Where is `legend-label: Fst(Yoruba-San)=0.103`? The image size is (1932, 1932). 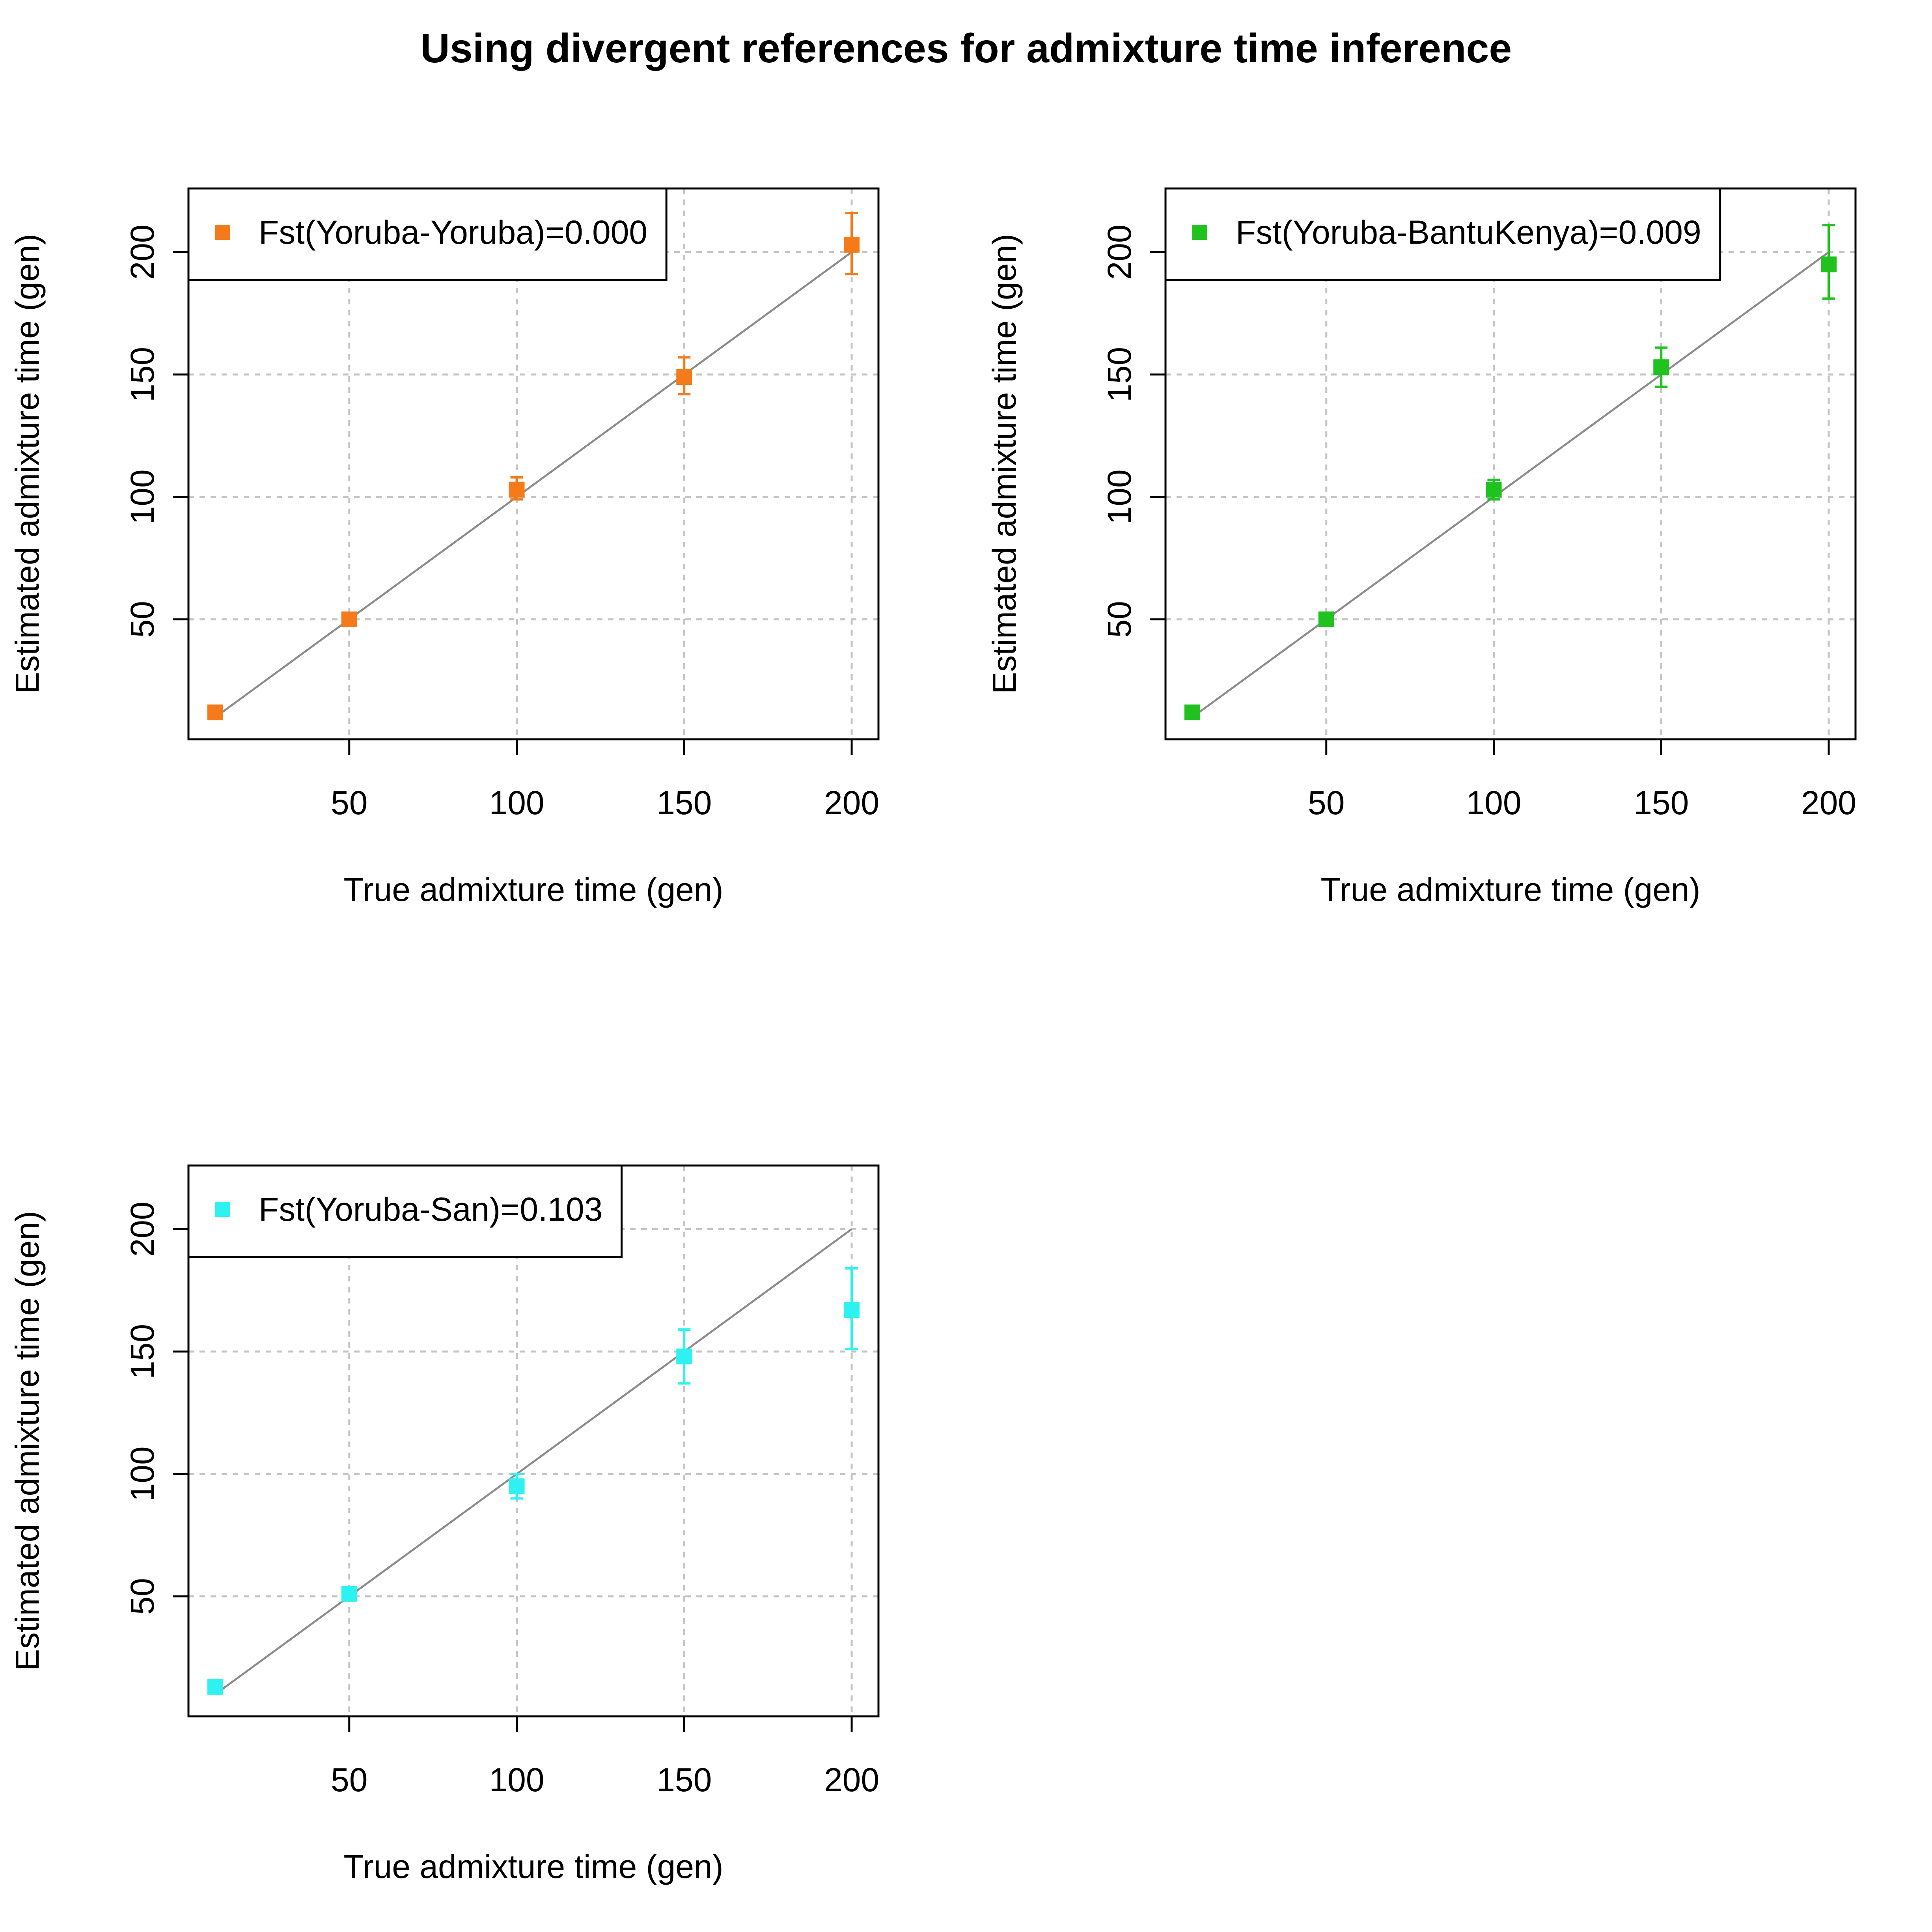
legend-label: Fst(Yoruba-San)=0.103 is located at coordinates (430, 1209).